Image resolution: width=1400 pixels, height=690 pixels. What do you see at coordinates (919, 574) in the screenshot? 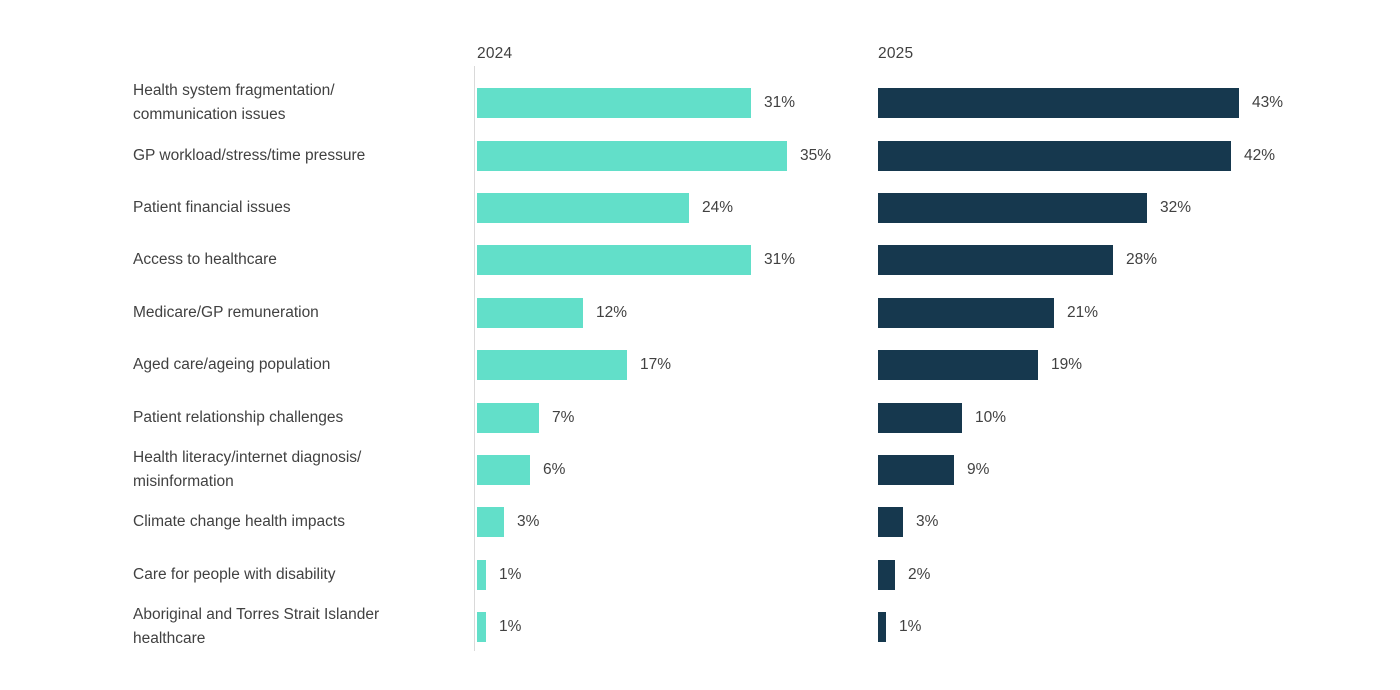
I see `value-label-2025: 2%` at bounding box center [919, 574].